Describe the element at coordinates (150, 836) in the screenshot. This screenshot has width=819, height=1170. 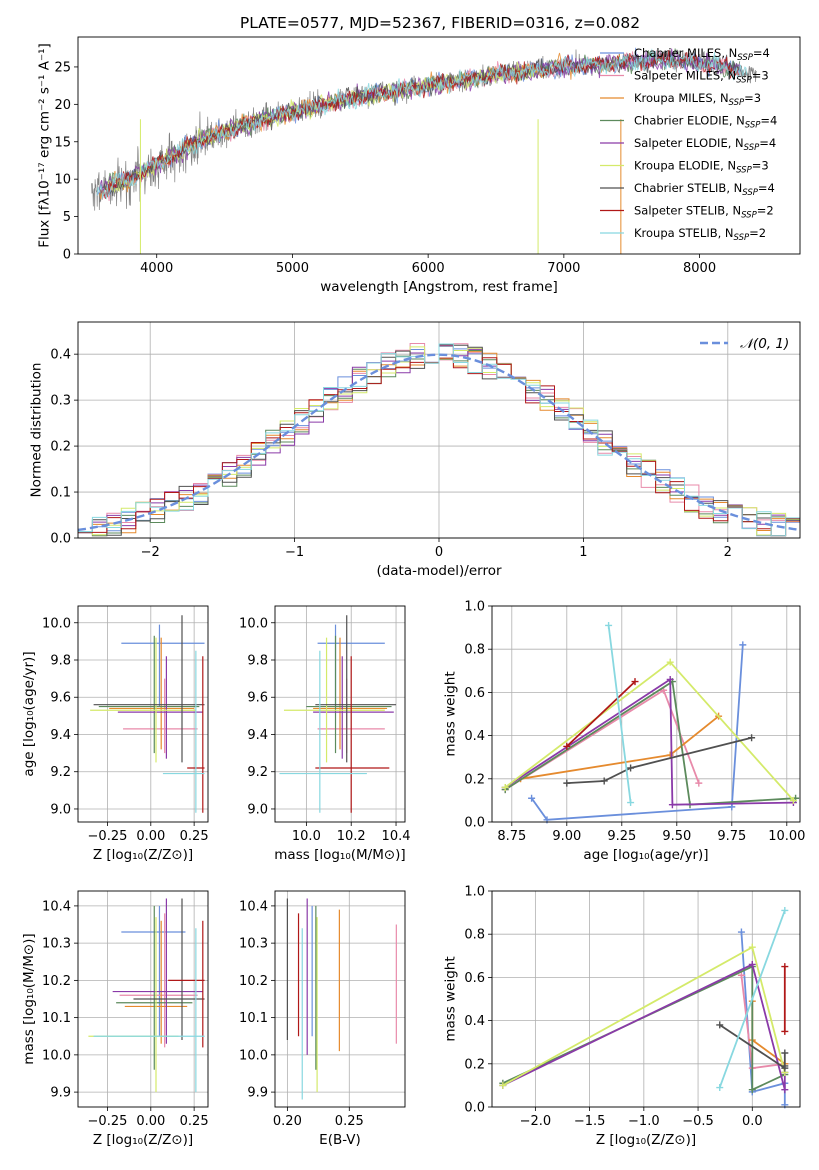
I see `x-tick-label: 0.00` at that location.